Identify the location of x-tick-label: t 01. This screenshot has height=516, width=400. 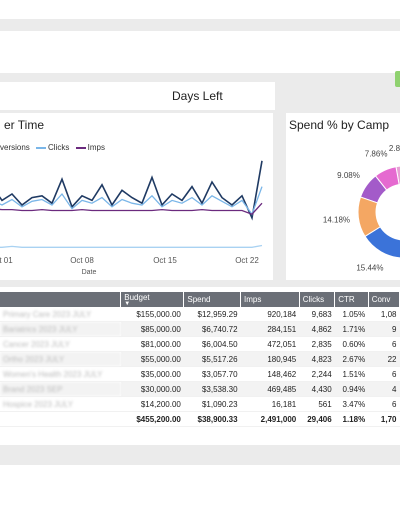
(6, 260).